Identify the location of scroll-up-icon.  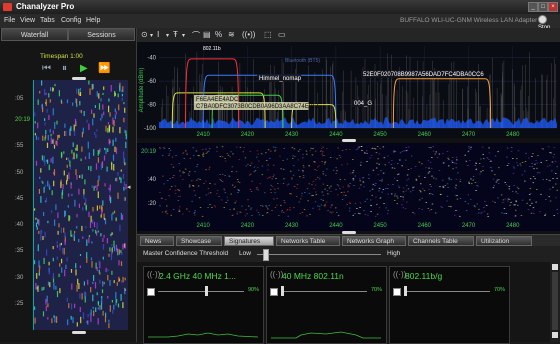
(555, 267).